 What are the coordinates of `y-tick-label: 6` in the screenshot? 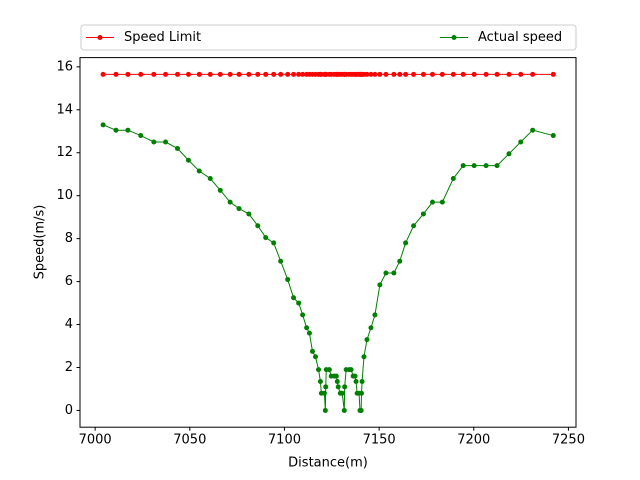 It's located at (69, 281).